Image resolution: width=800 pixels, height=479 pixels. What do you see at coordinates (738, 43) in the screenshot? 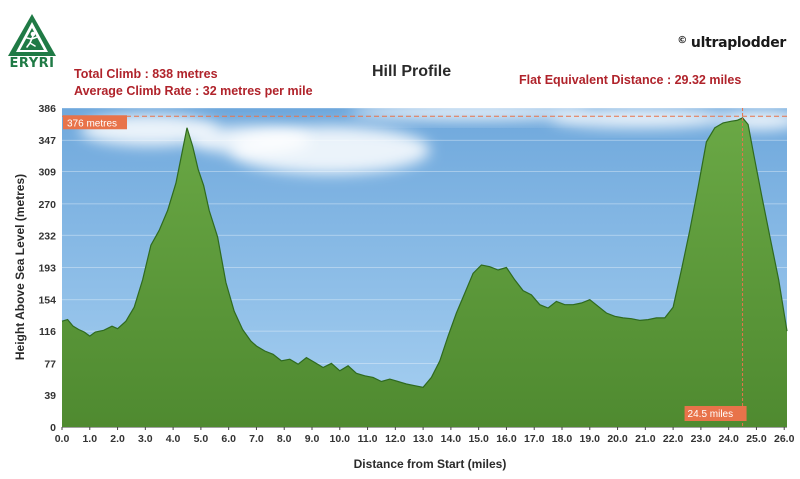
I see `brand-name: ultraplodder` at bounding box center [738, 43].